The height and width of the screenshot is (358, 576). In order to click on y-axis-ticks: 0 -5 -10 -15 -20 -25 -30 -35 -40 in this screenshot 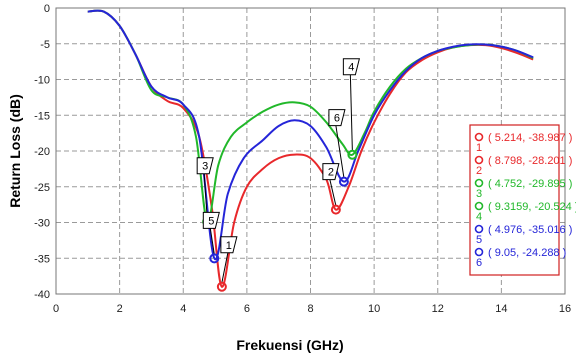, I will do `click(42, 152)`.